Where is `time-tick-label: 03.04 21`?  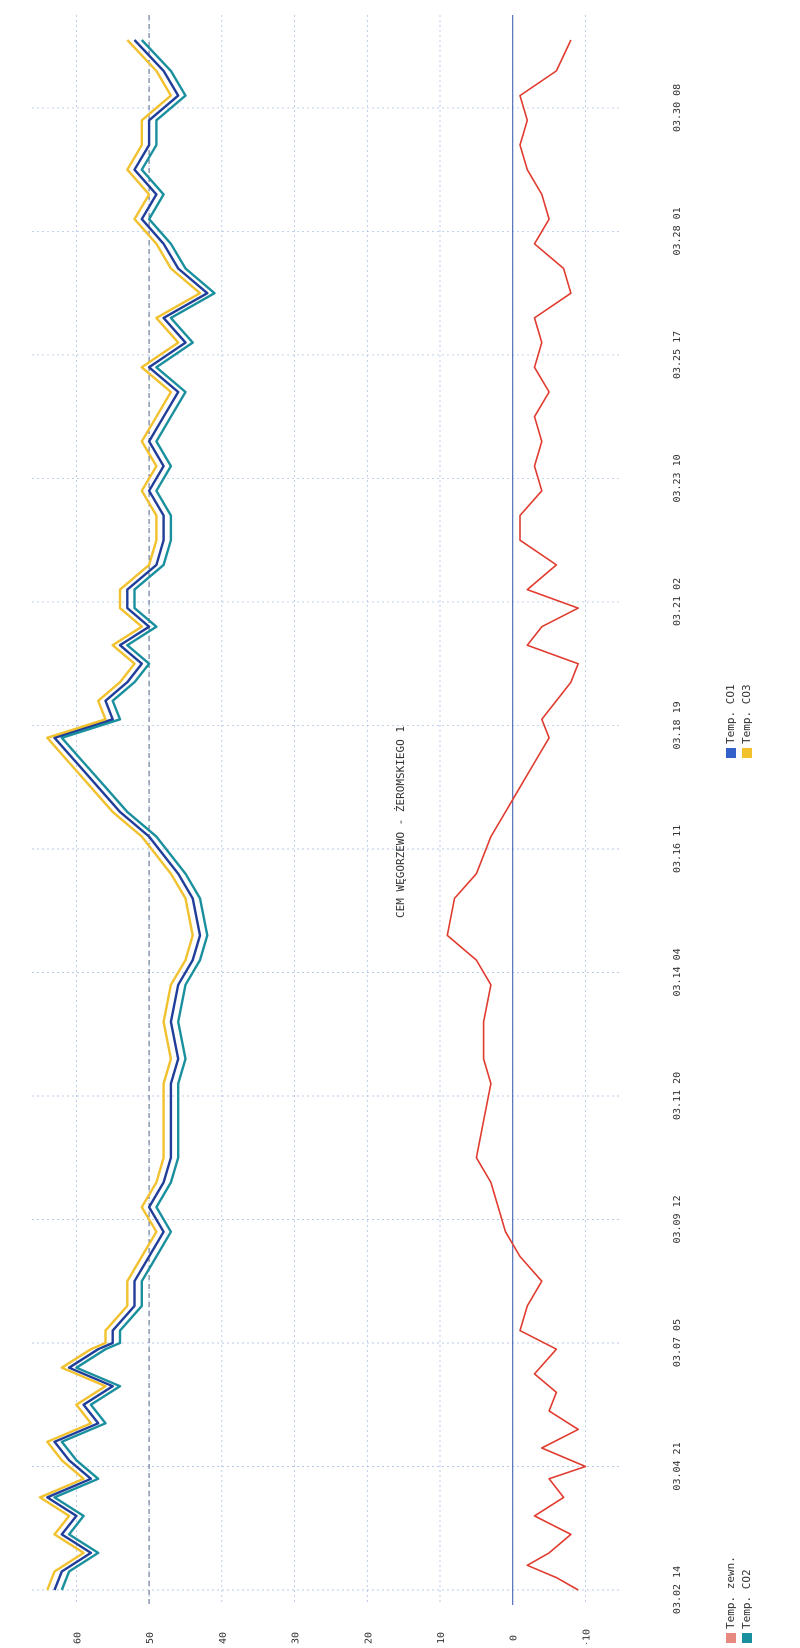
time-tick-label: 03.04 21 is located at coordinates (677, 1466).